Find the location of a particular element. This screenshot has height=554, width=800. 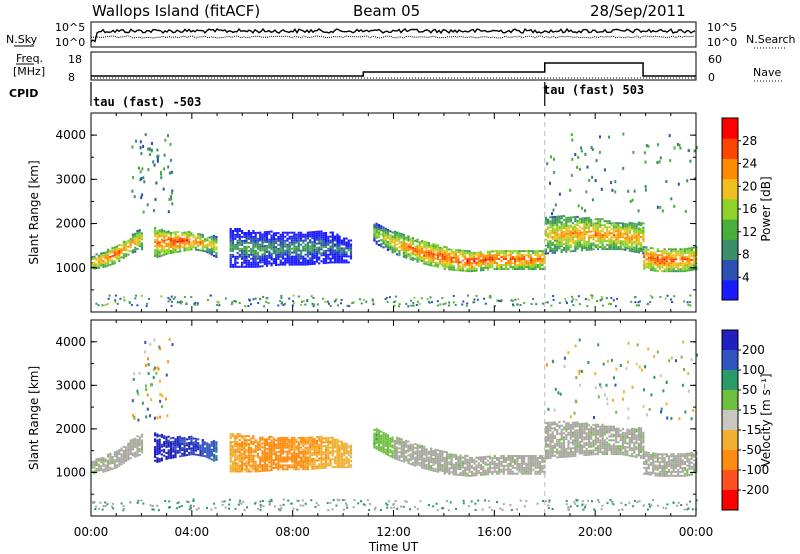

colorbar-cell is located at coordinates (730, 148).